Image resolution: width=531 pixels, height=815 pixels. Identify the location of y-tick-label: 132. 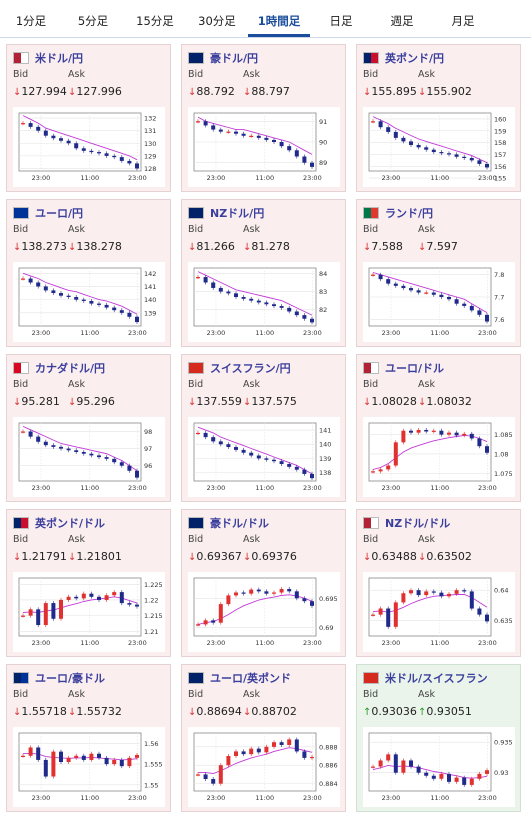
(150, 119).